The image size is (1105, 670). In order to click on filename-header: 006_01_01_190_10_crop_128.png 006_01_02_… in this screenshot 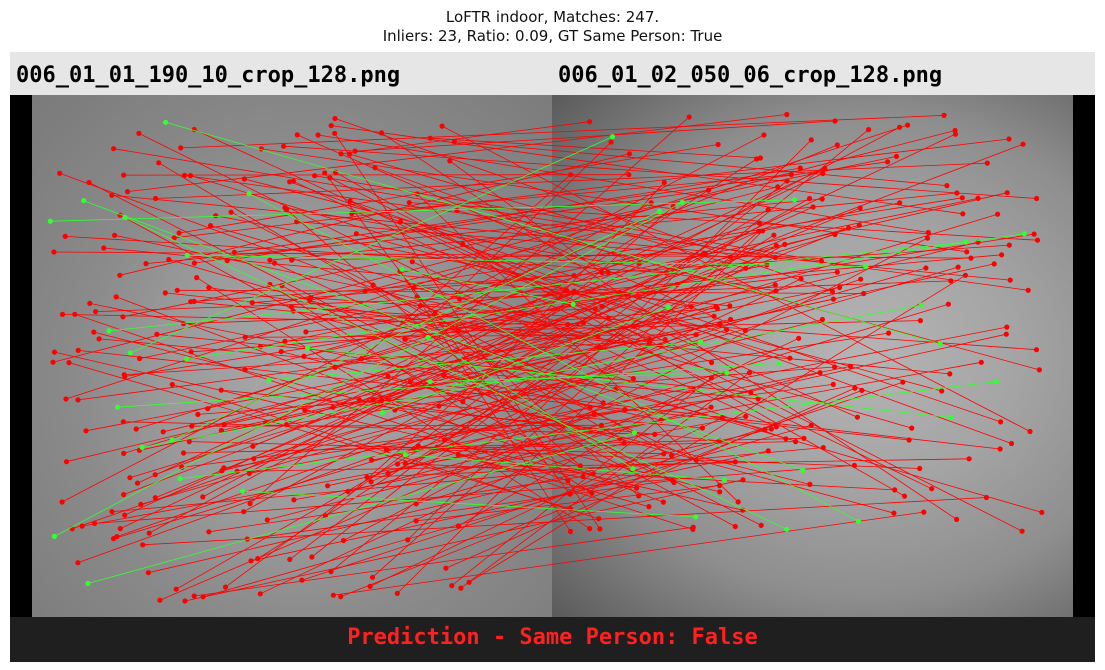, I will do `click(552, 73)`.